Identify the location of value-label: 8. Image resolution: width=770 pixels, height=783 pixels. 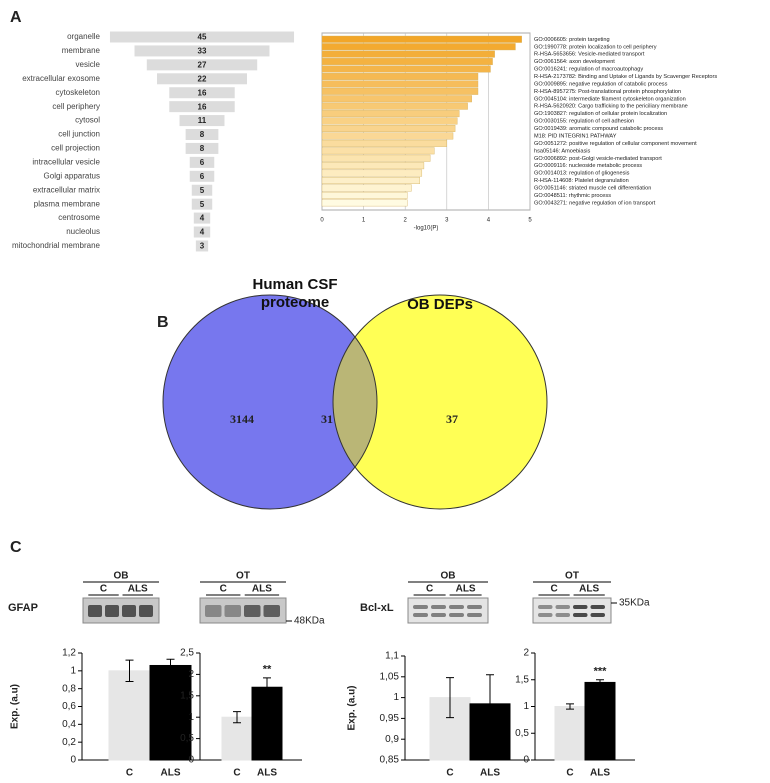
(202, 148).